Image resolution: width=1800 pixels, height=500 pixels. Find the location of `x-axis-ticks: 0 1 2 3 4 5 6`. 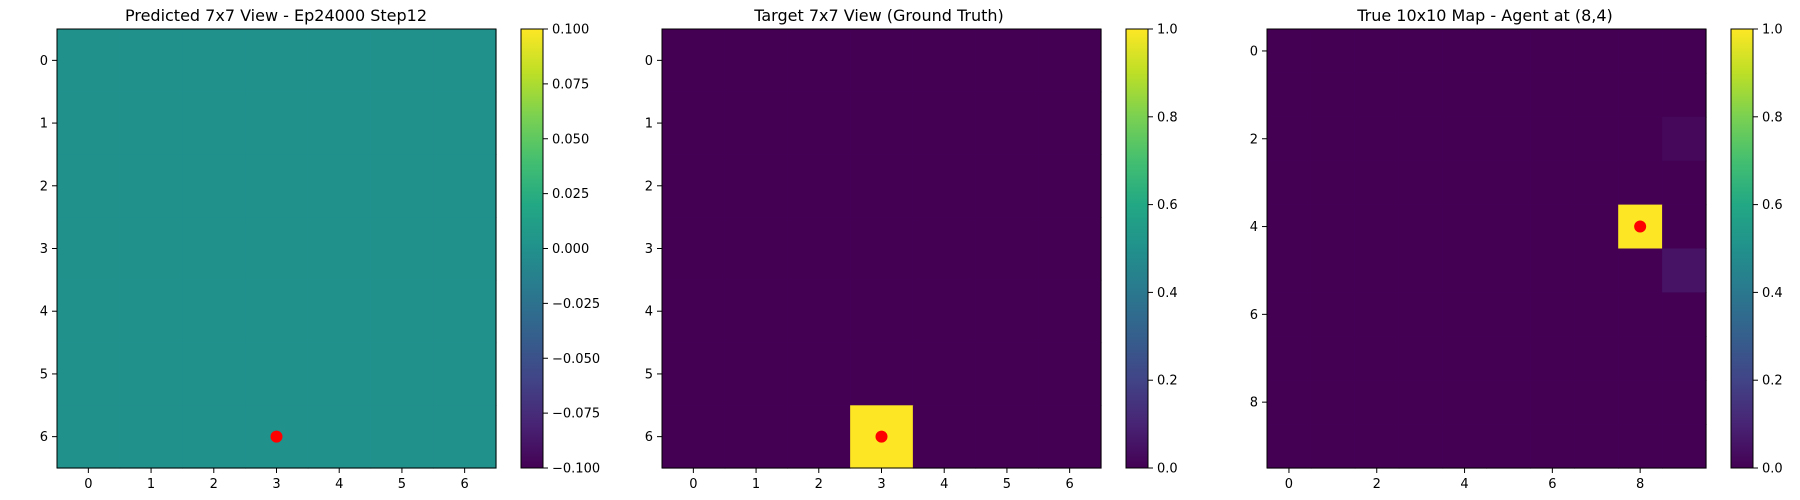

x-axis-ticks: 0 1 2 3 4 5 6 is located at coordinates (276, 480).